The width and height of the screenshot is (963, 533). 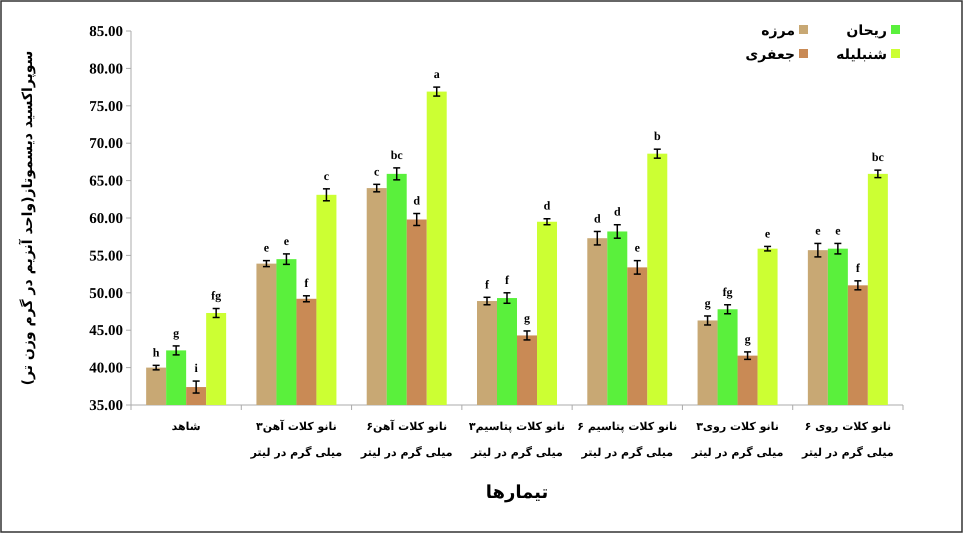 I want to click on y-tick-label: 60.00, so click(x=106, y=219).